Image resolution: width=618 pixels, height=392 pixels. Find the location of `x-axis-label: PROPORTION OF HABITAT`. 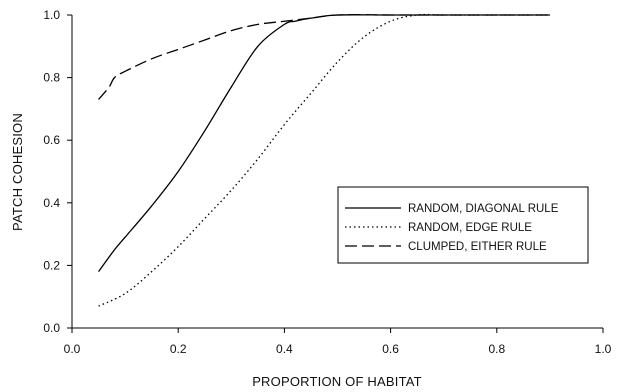

x-axis-label: PROPORTION OF HABITAT is located at coordinates (337, 381).